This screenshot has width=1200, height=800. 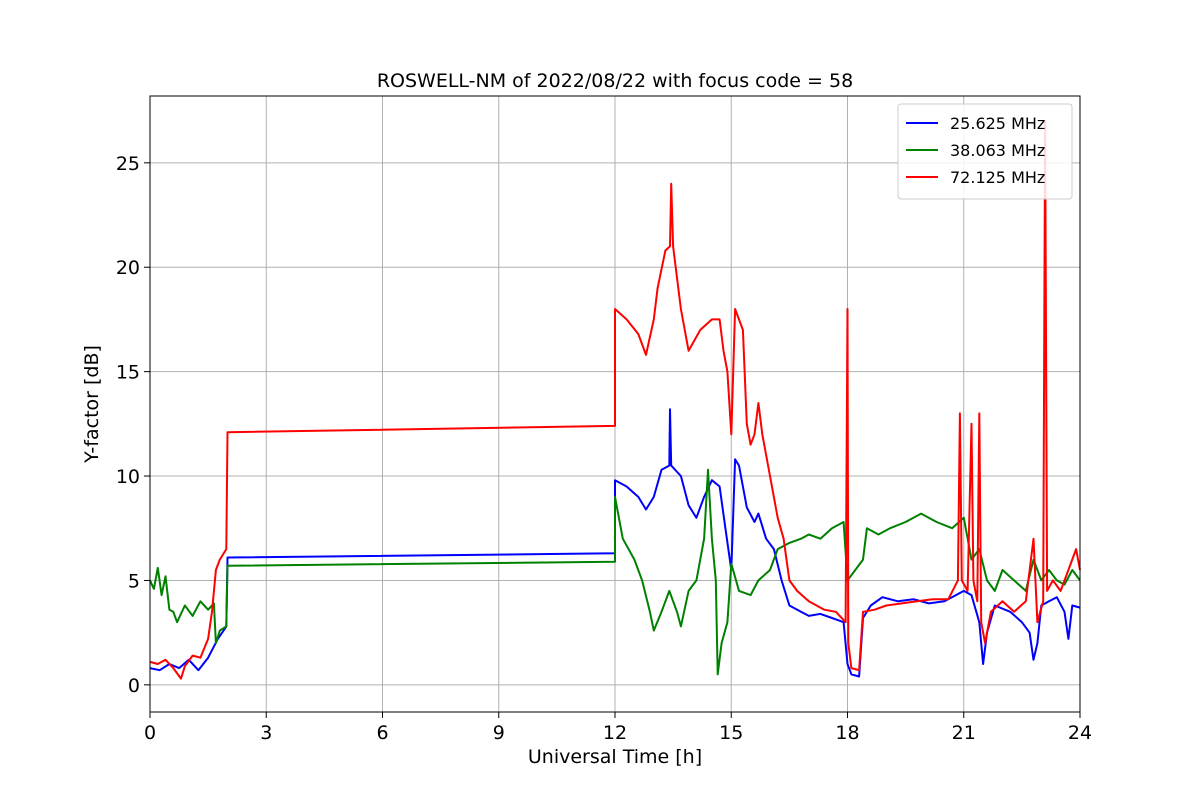 I want to click on x-tick-label: 6, so click(x=382, y=733).